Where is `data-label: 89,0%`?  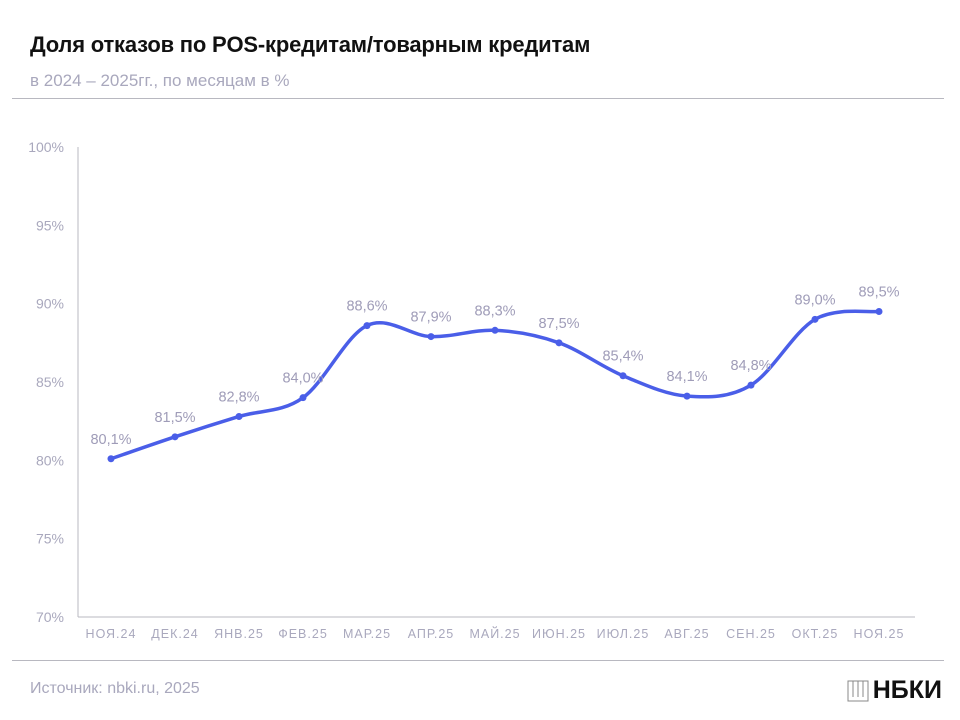
data-label: 89,0% is located at coordinates (814, 300).